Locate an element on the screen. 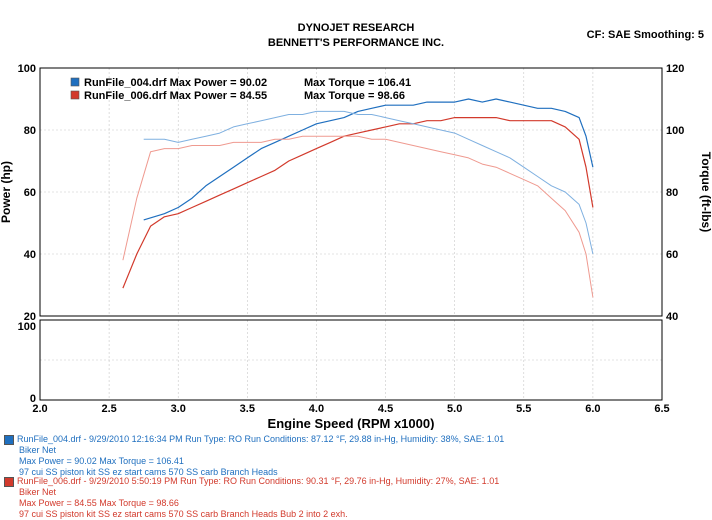  run2-swatch-icon is located at coordinates (9, 481).